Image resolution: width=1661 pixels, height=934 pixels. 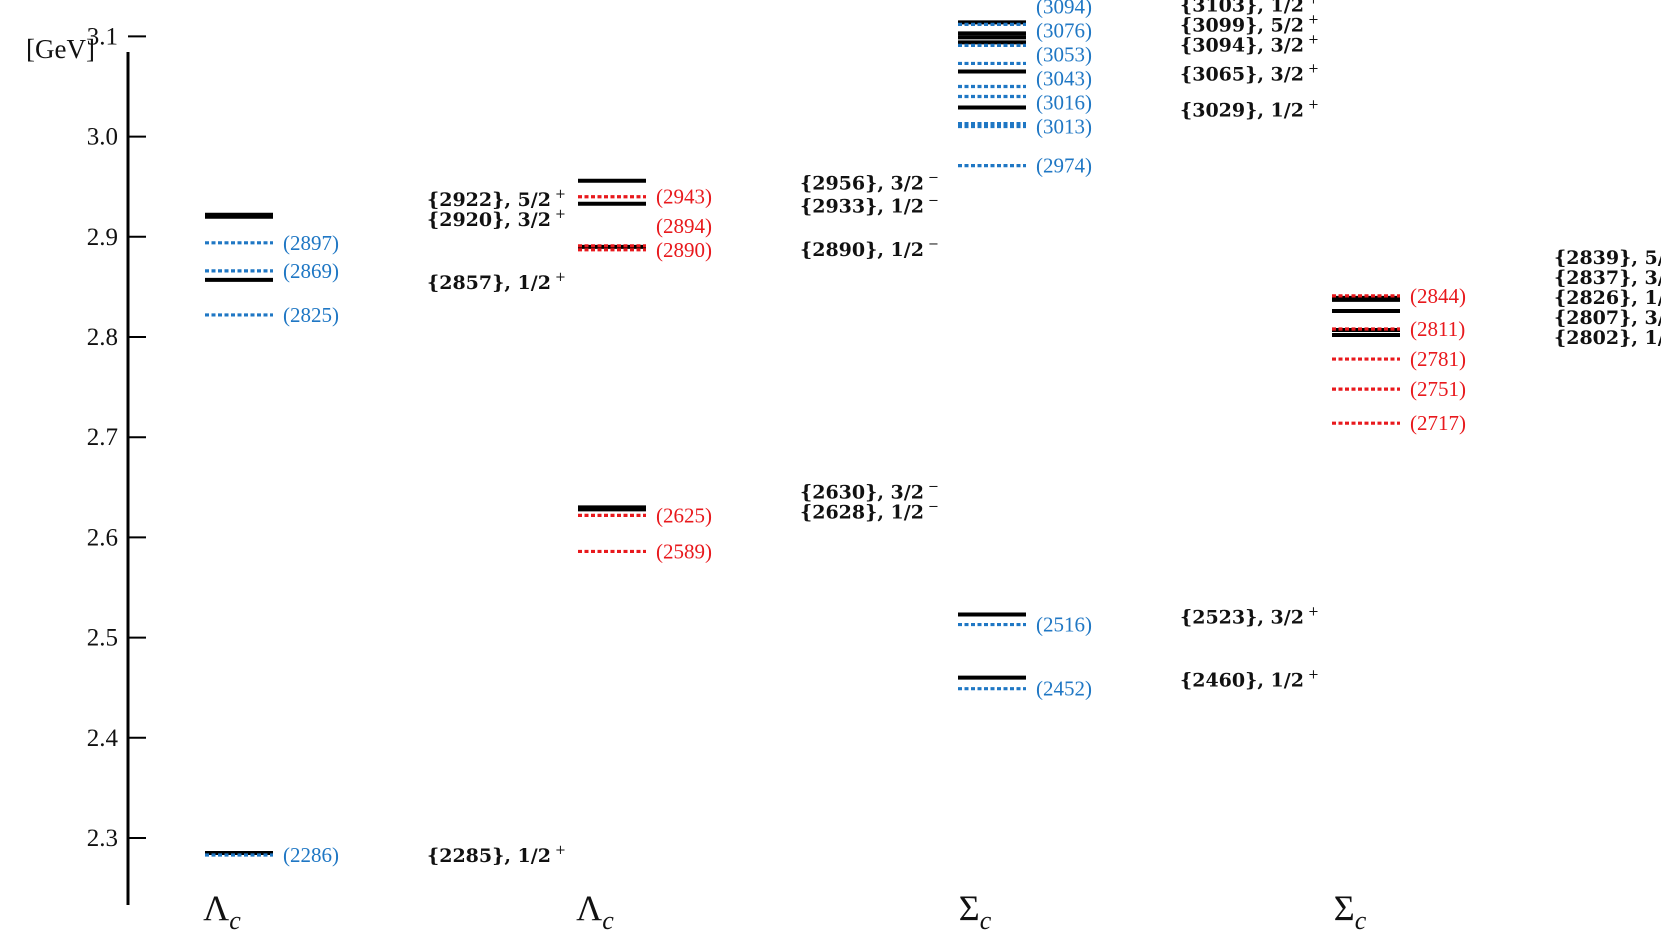 What do you see at coordinates (311, 271) in the screenshot?
I see `dashed-mass-label: (2869)` at bounding box center [311, 271].